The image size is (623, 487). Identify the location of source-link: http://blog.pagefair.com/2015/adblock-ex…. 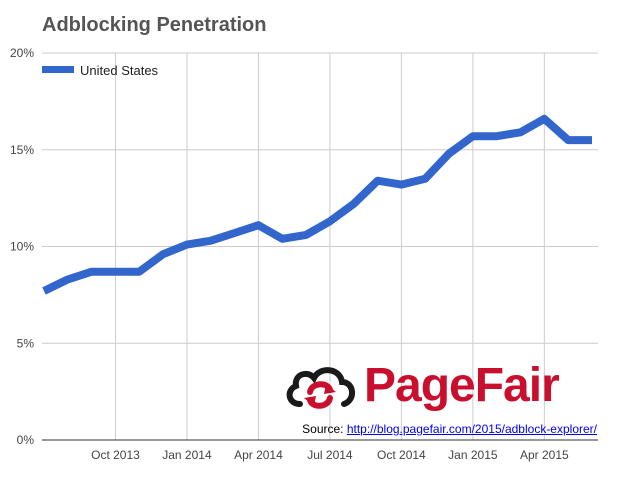
(471, 429).